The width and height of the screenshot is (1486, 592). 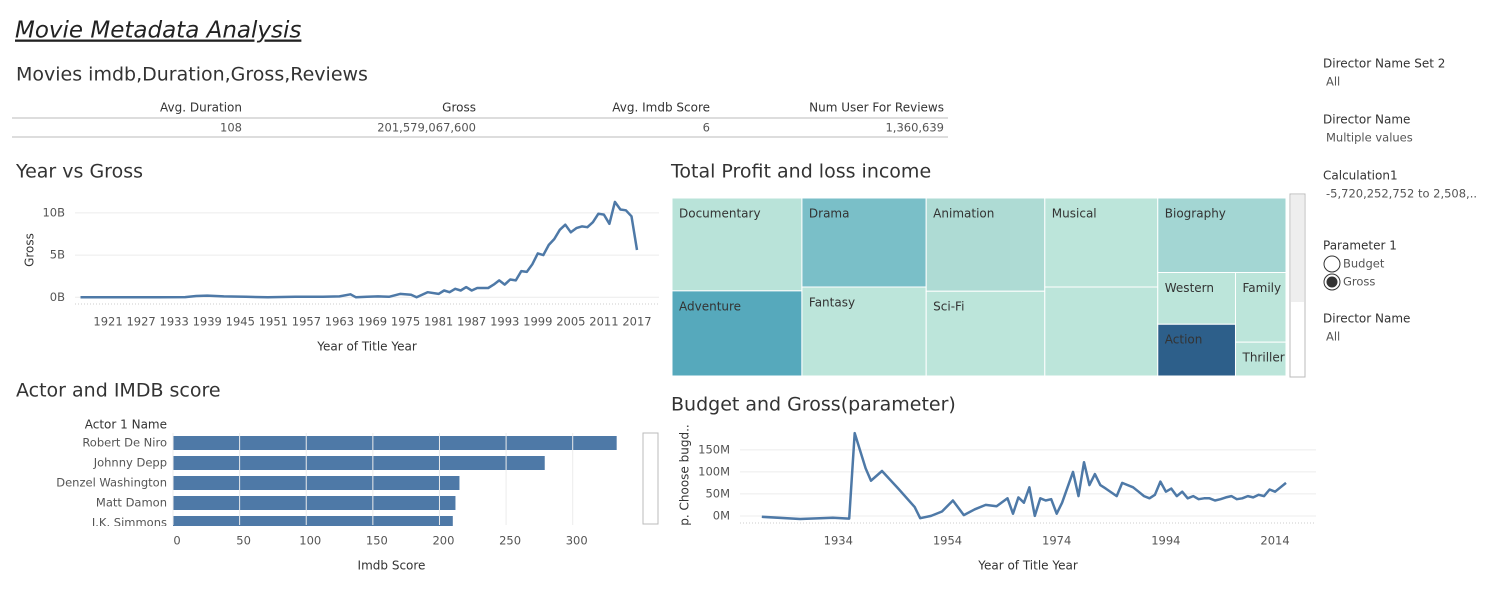 I want to click on scrollbar-thumb, so click(x=1297, y=248).